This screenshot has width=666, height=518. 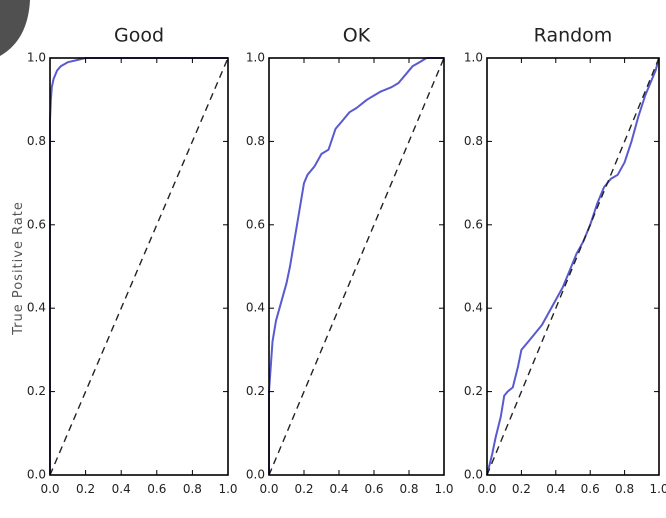 I want to click on panel-title: Good, so click(x=139, y=36).